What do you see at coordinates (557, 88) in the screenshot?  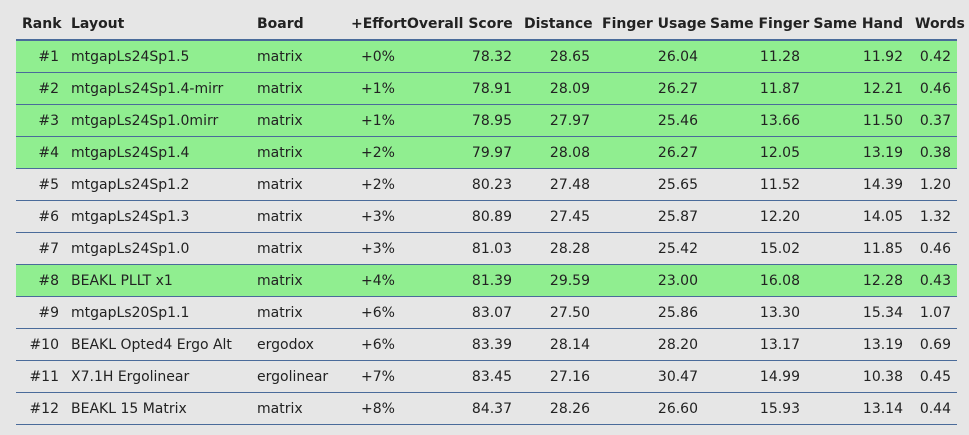 I see `cell-distance: 28.09` at bounding box center [557, 88].